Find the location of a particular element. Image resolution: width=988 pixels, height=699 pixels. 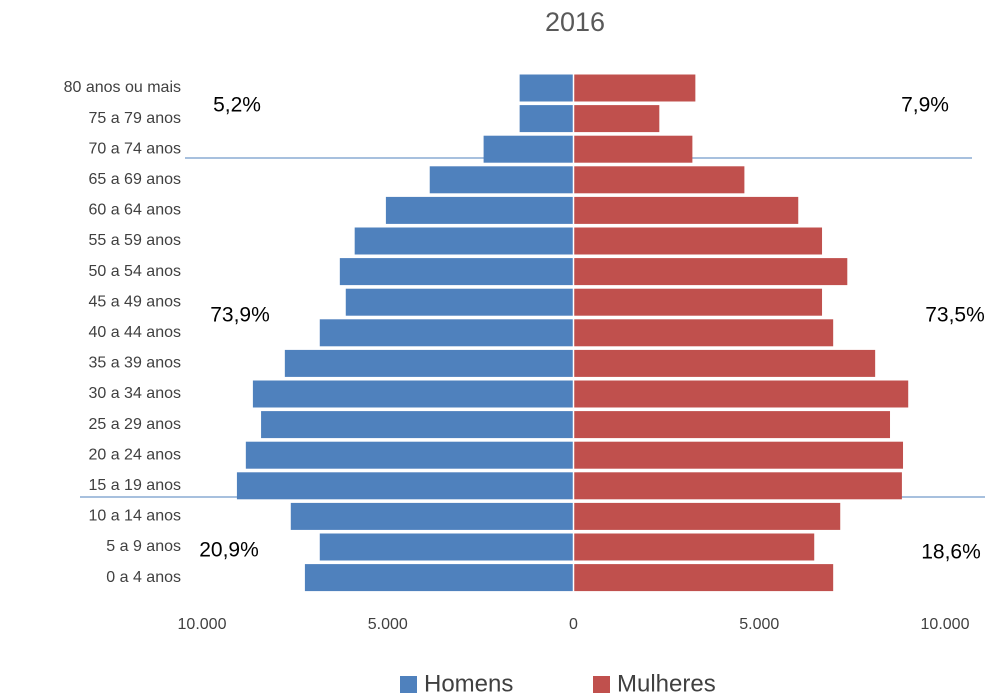

y-tick-label: 25 a 29 anos is located at coordinates (134, 424).